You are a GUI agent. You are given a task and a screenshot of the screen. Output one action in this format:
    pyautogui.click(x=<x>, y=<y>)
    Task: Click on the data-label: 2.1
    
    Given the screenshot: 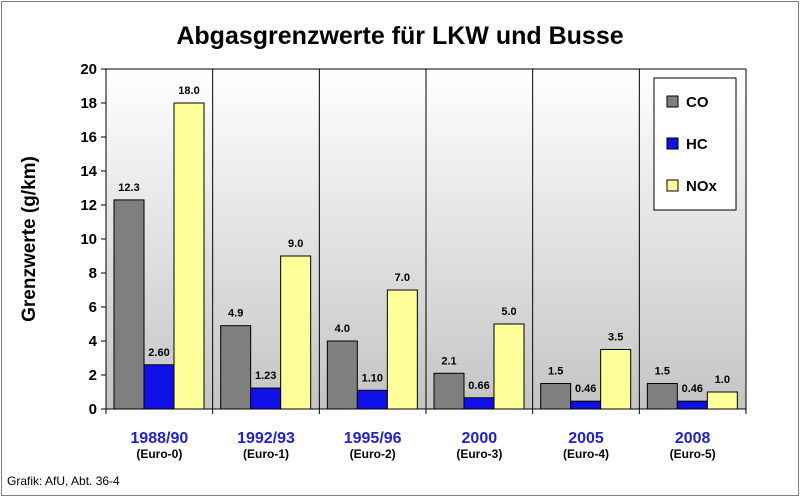 What is the action you would take?
    pyautogui.click(x=448, y=361)
    